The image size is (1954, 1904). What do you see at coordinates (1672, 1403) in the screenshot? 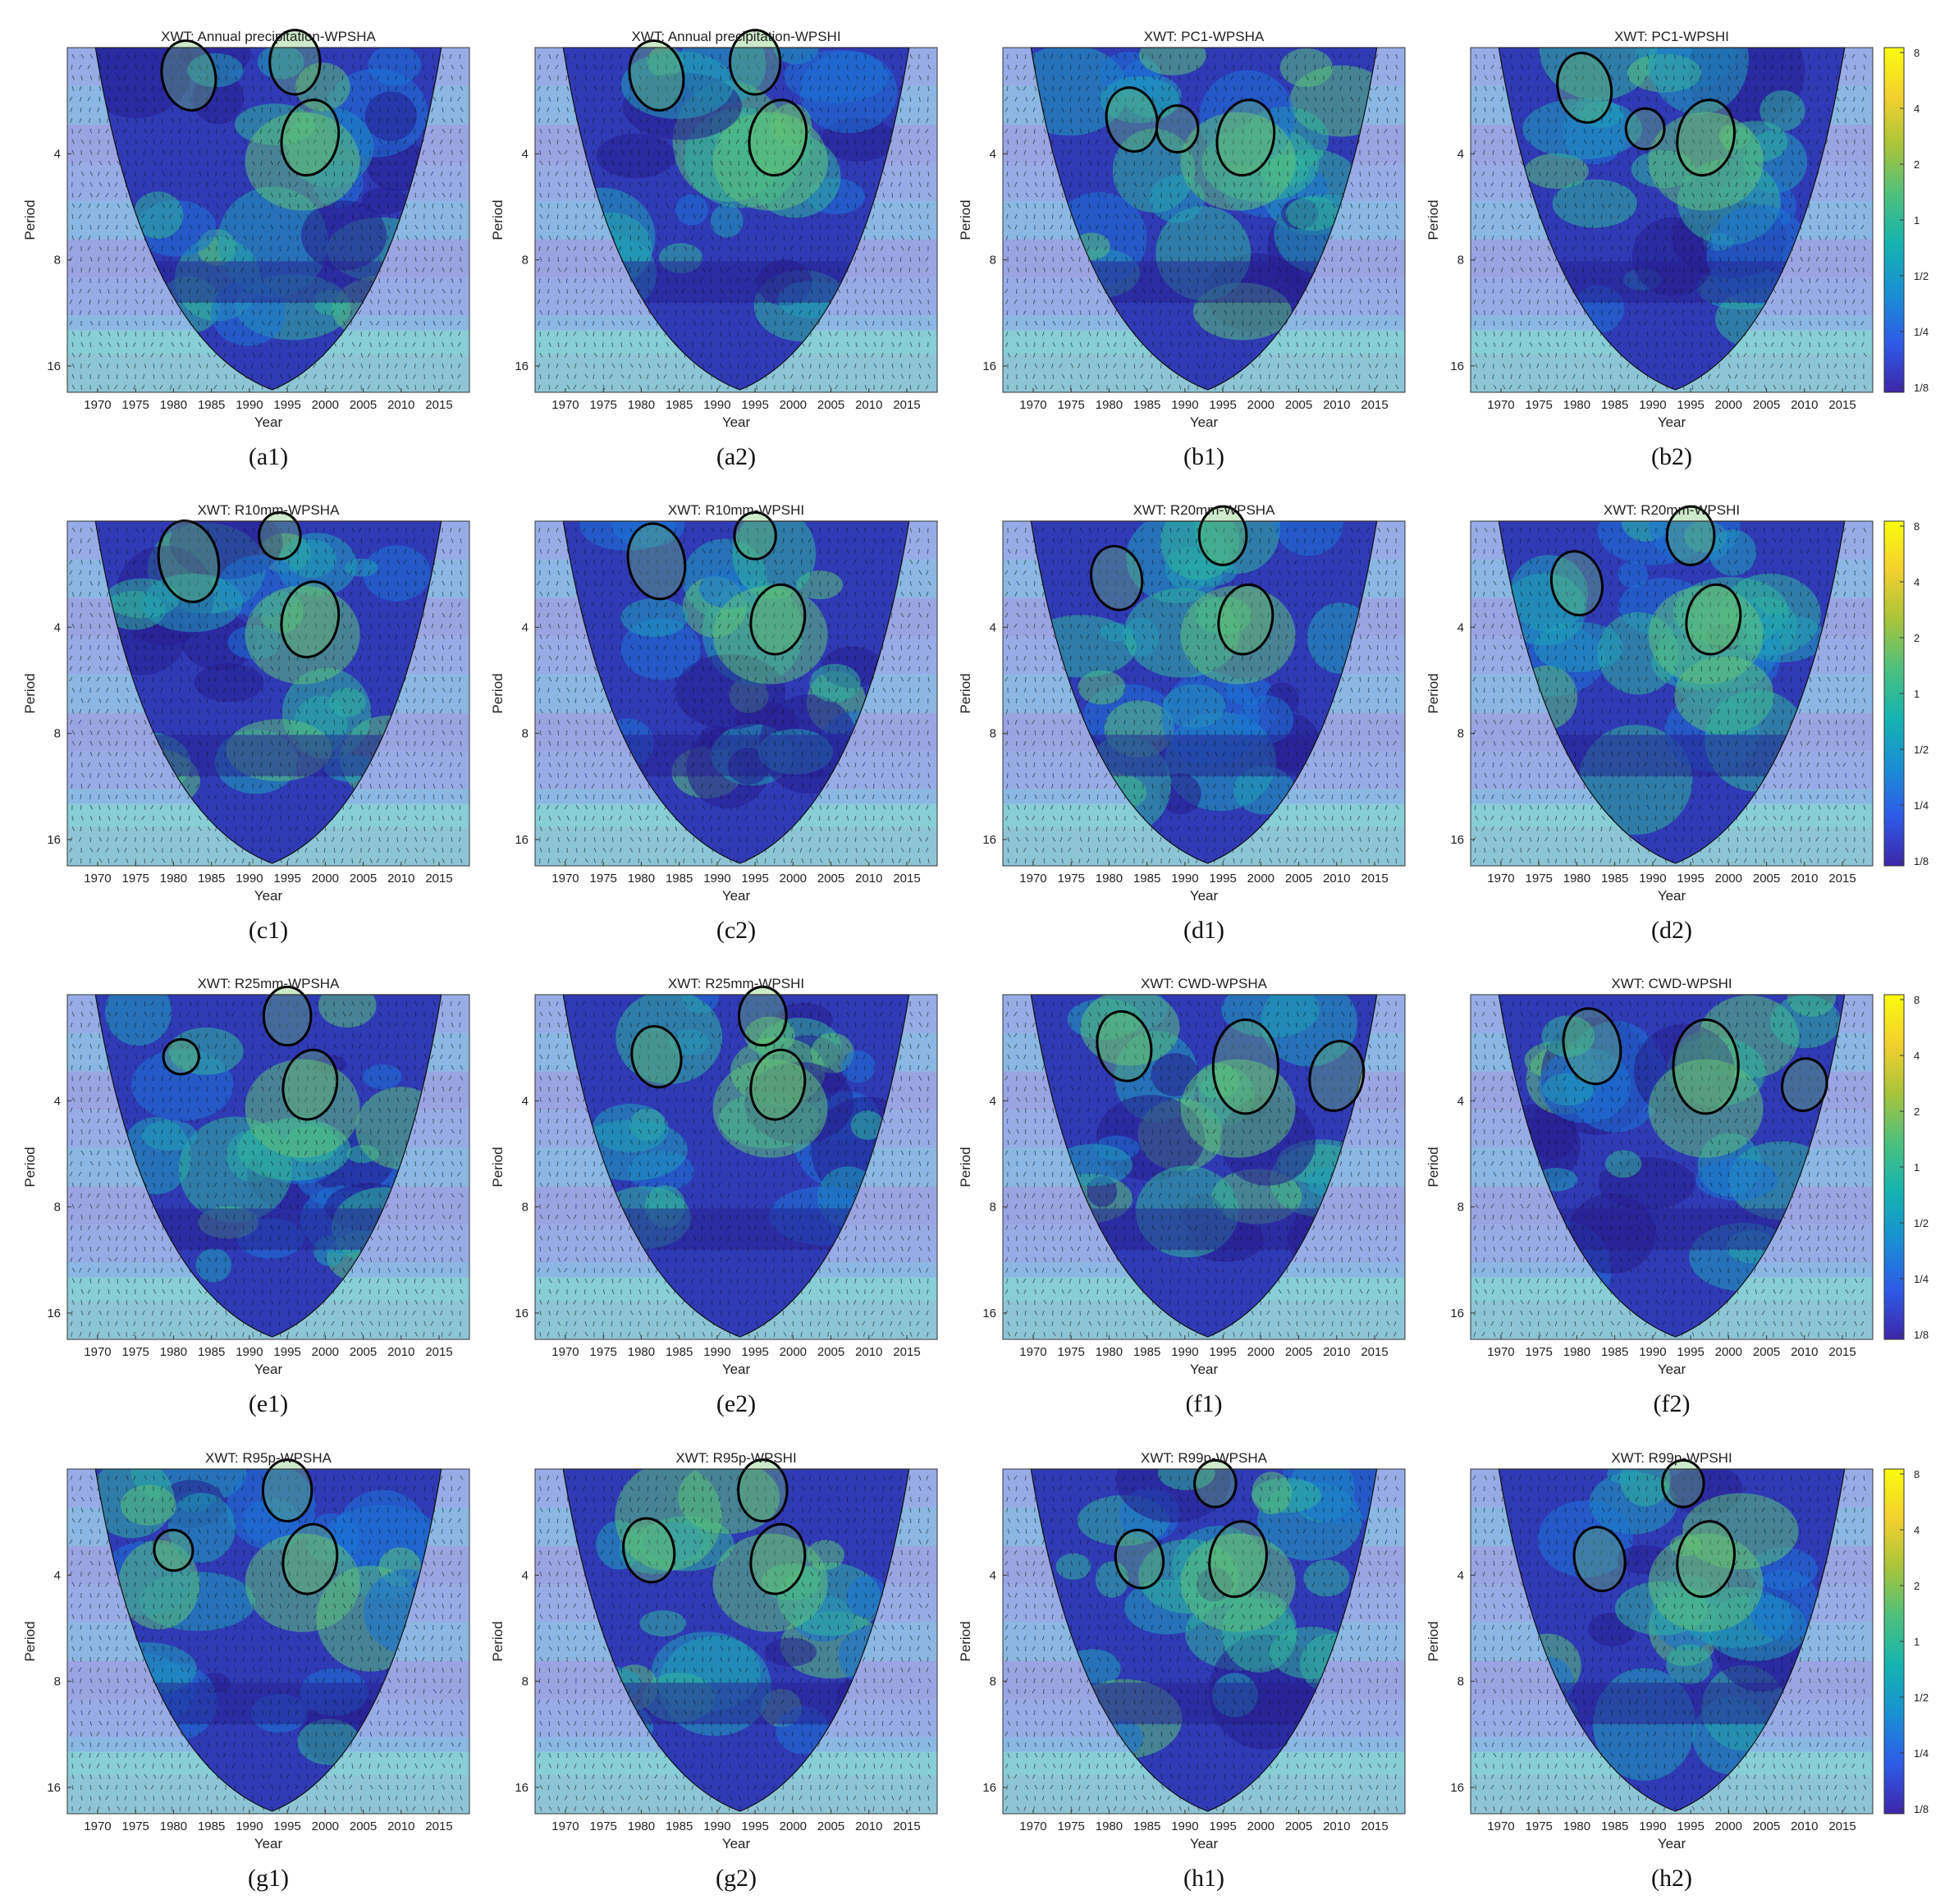
I see `panel-caption: (f2)` at bounding box center [1672, 1403].